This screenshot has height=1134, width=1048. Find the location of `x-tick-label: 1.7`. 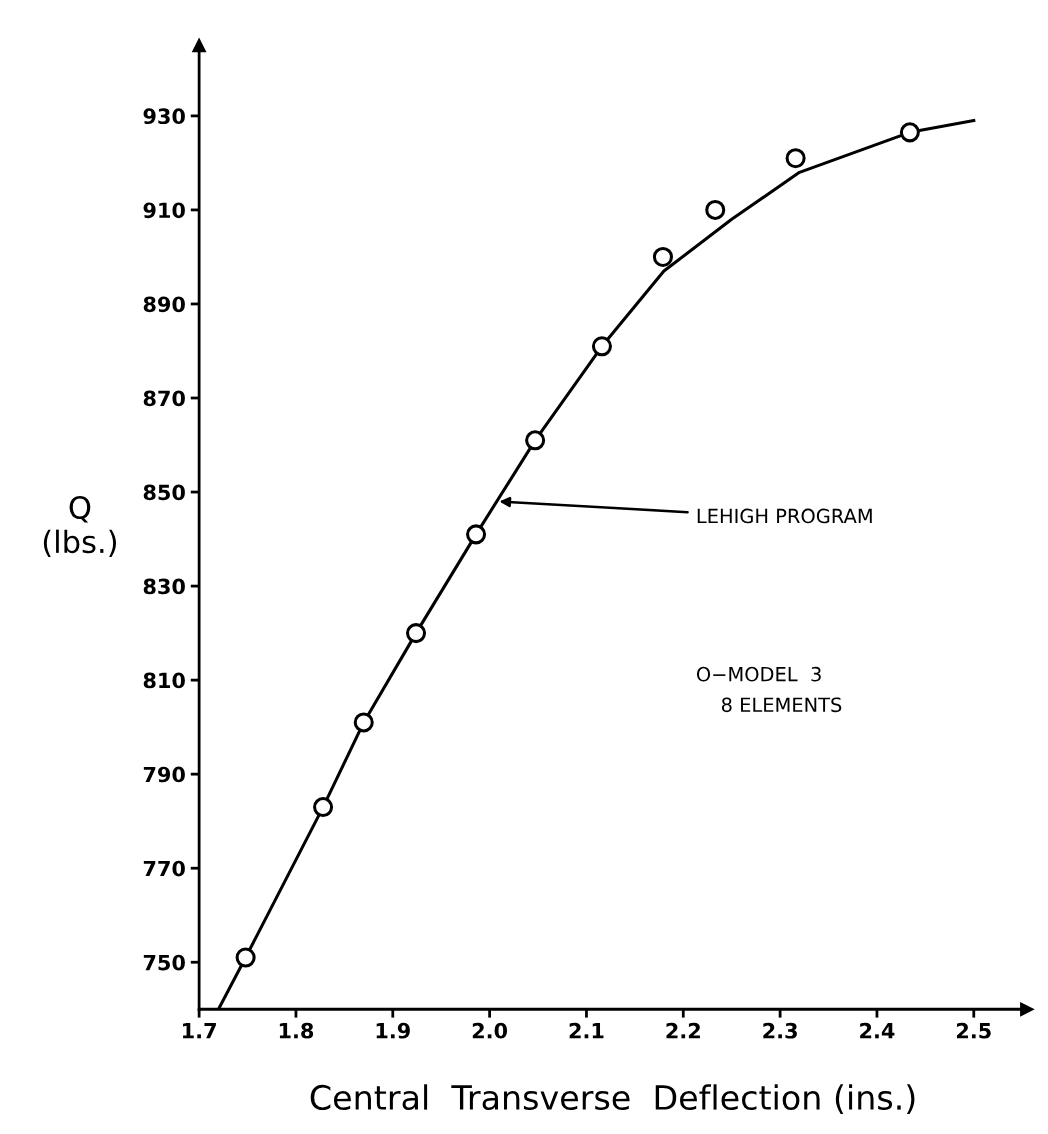

x-tick-label: 1.7 is located at coordinates (199, 1031).